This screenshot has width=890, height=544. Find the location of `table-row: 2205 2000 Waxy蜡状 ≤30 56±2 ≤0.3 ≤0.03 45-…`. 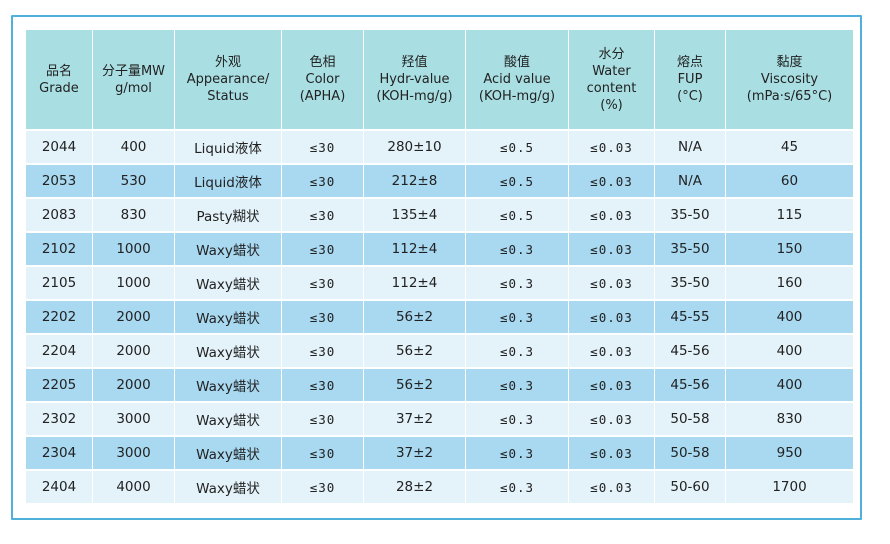

table-row: 2205 2000 Waxy蜡状 ≤30 56±2 ≤0.3 ≤0.03 45-… is located at coordinates (439, 386).